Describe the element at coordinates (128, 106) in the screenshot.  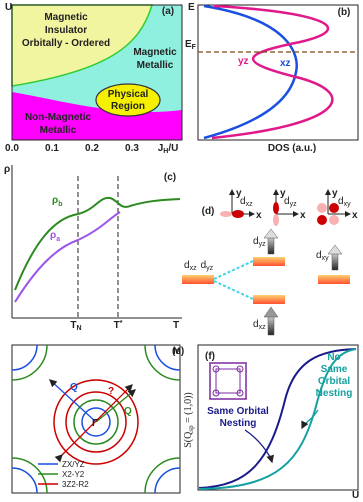
I see `region-label: Region` at that location.